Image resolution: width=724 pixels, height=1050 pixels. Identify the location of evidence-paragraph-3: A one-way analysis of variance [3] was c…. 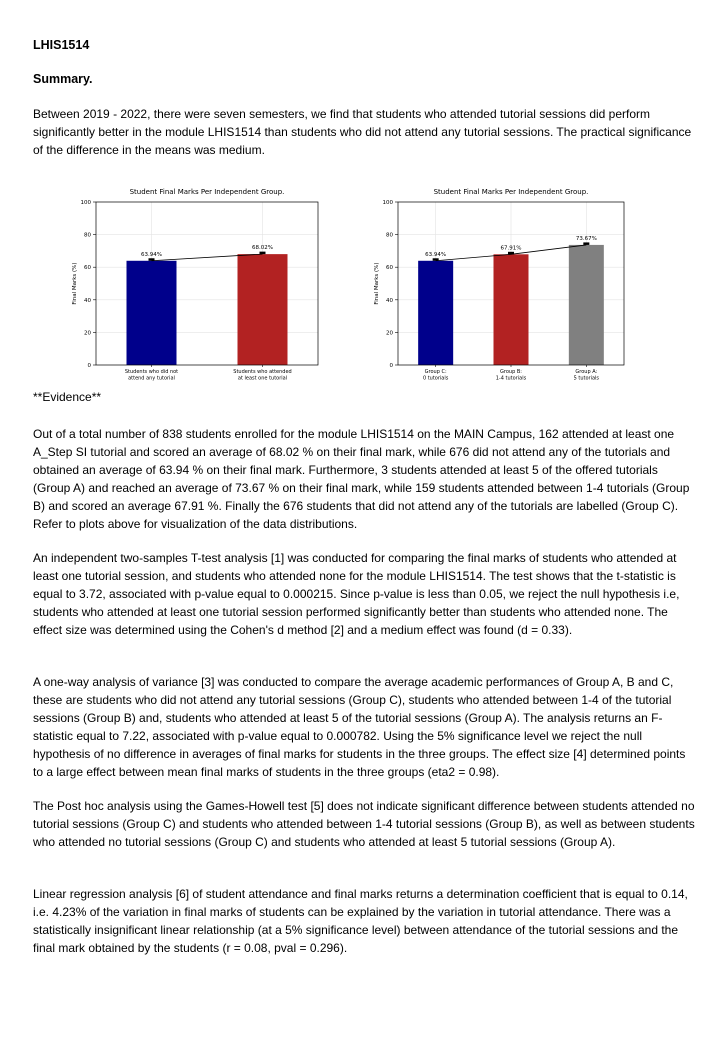
(359, 727).